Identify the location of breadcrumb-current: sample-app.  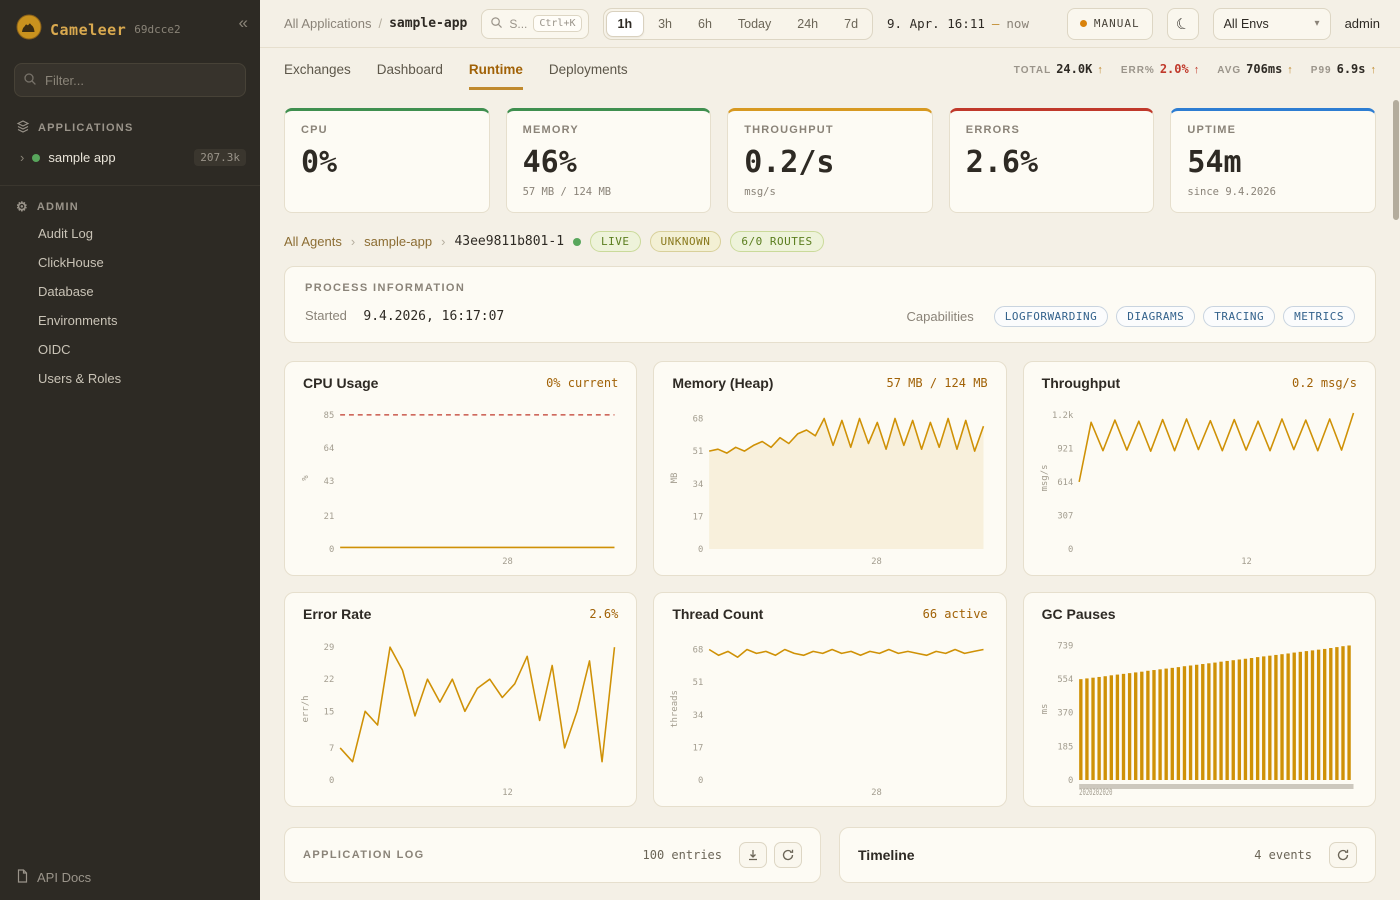
(428, 23).